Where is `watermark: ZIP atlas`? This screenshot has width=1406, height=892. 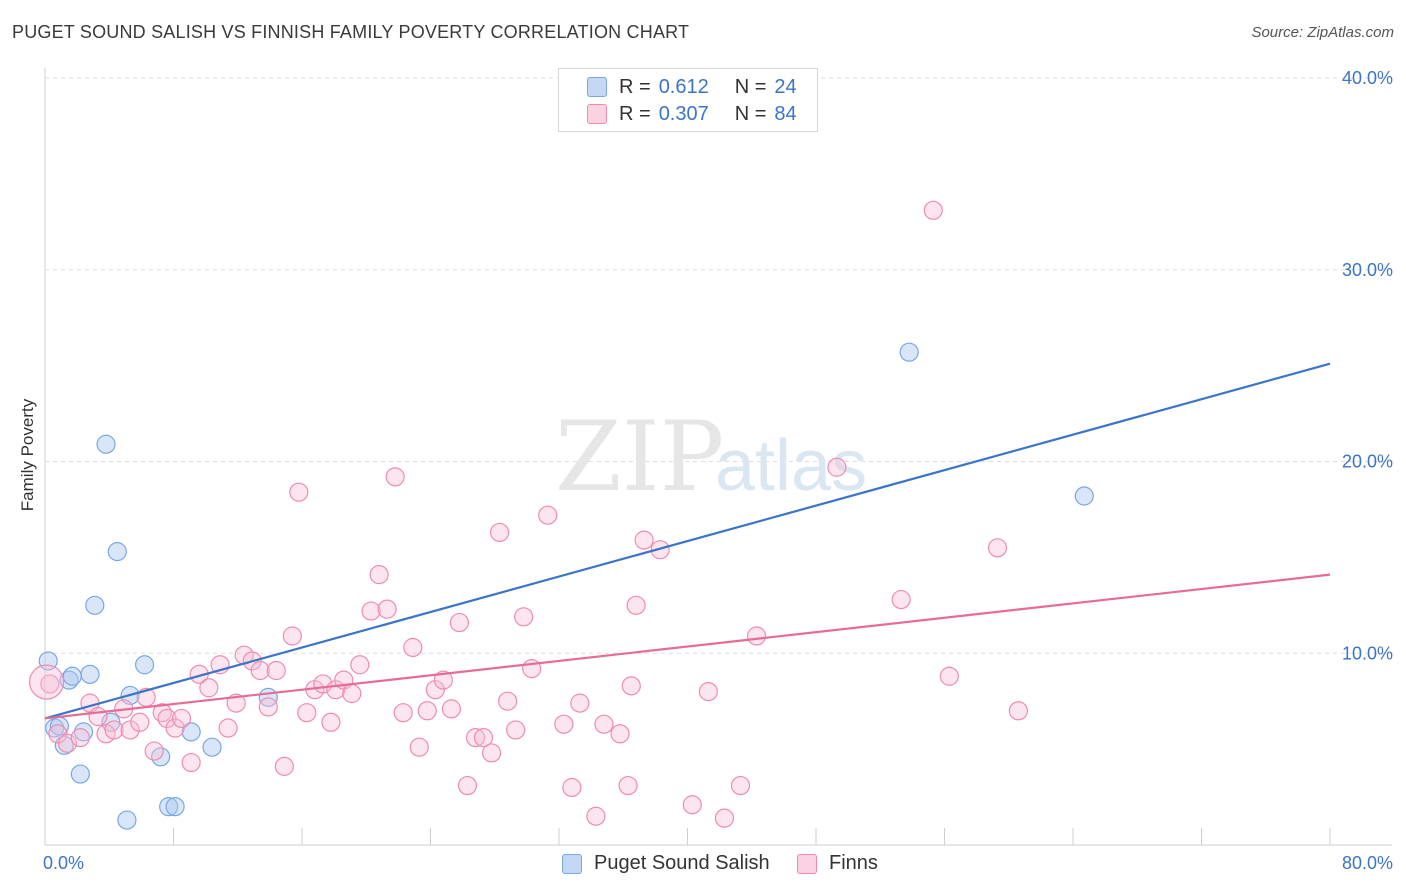
watermark: ZIP atlas is located at coordinates (711, 457).